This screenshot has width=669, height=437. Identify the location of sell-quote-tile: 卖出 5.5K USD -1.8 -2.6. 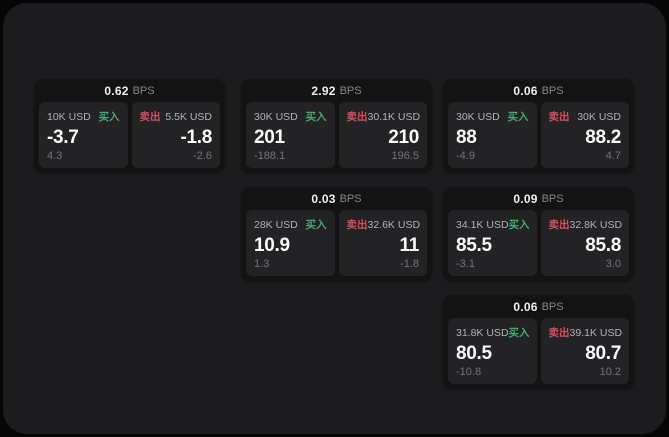
(175, 135).